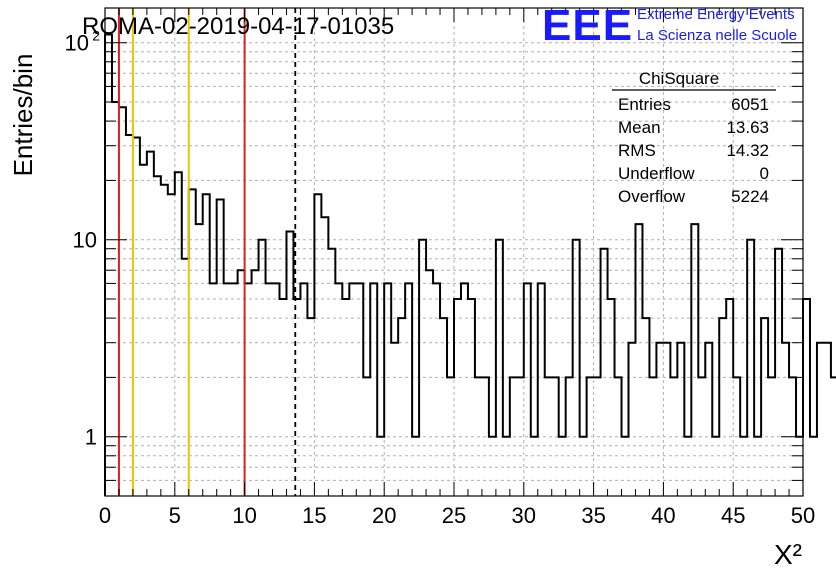 This screenshot has width=836, height=577. I want to click on x-tick-label: 5, so click(175, 515).